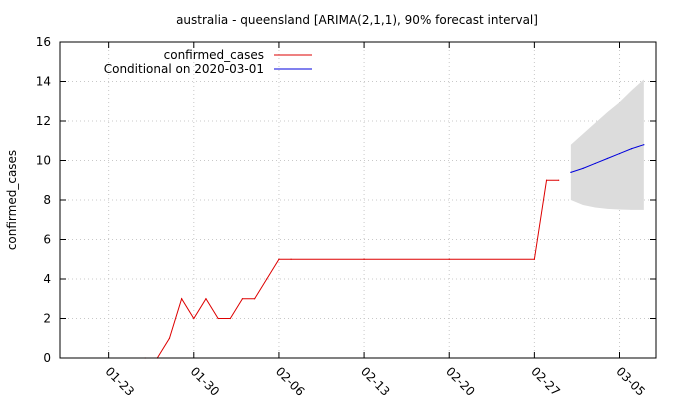 The height and width of the screenshot is (400, 680). What do you see at coordinates (545, 381) in the screenshot?
I see `x-tick-label: 02-27` at bounding box center [545, 381].